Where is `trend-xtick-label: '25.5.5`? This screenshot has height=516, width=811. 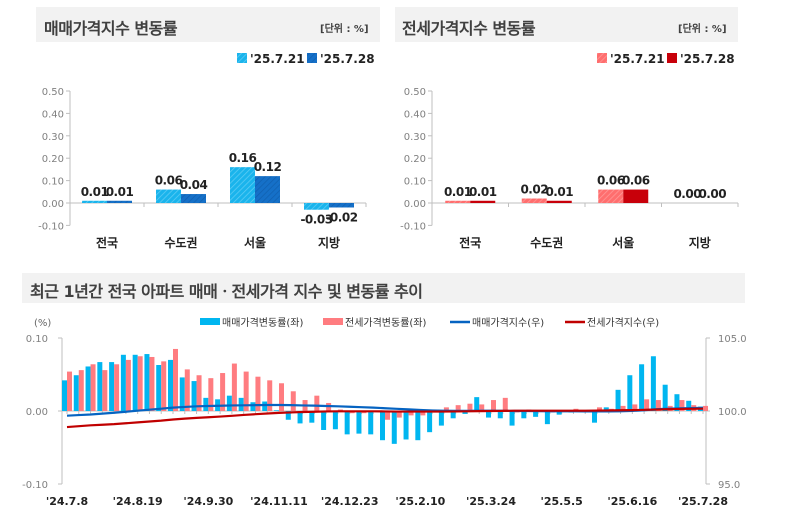
trend-xtick-label: '25.5.5 is located at coordinates (561, 501).